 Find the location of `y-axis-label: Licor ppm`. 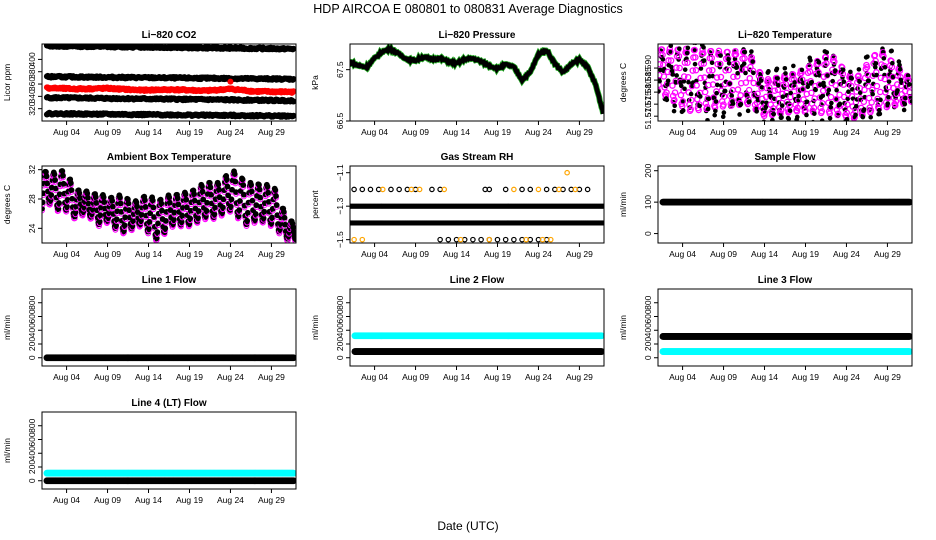

y-axis-label: Licor ppm is located at coordinates (7, 82).